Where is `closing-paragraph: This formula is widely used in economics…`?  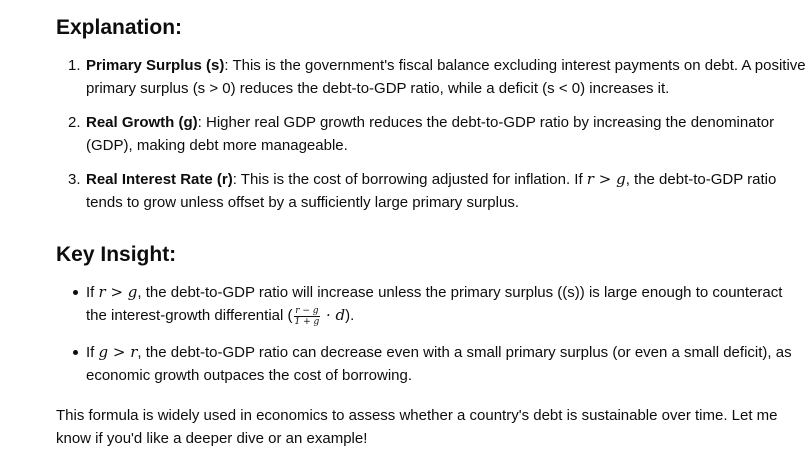 closing-paragraph: This formula is widely used in economics… is located at coordinates (433, 427).